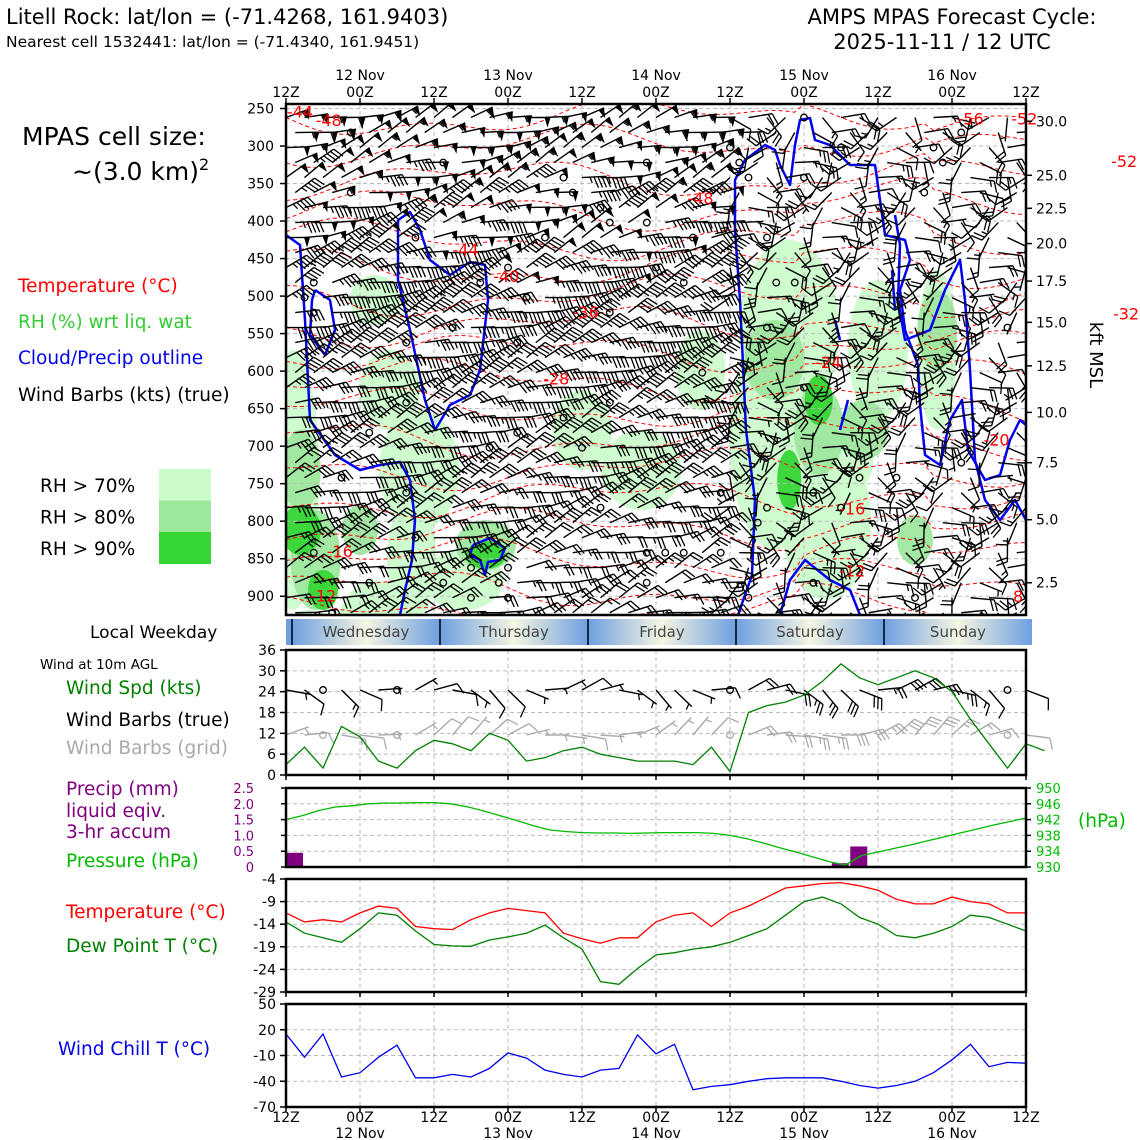 The height and width of the screenshot is (1140, 1140). What do you see at coordinates (656, 267) in the screenshot?
I see `temperature-contour` at bounding box center [656, 267].